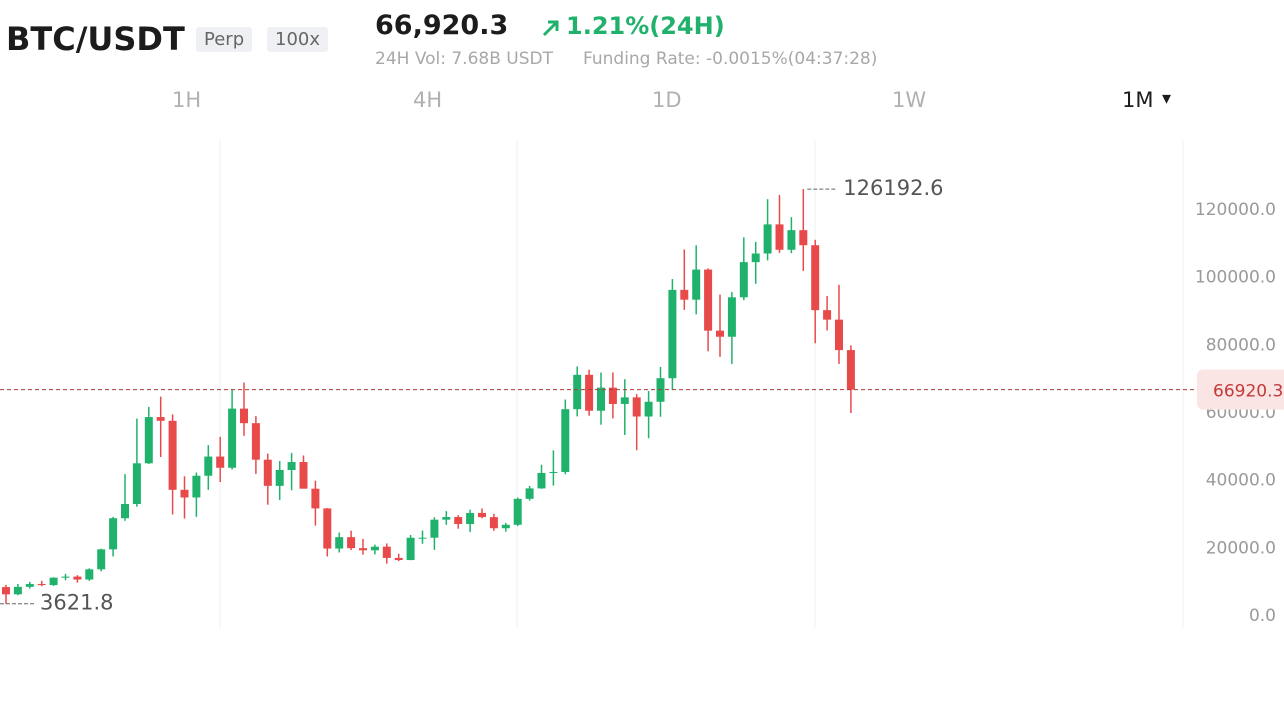  I want to click on leverage: 100x, so click(298, 39).